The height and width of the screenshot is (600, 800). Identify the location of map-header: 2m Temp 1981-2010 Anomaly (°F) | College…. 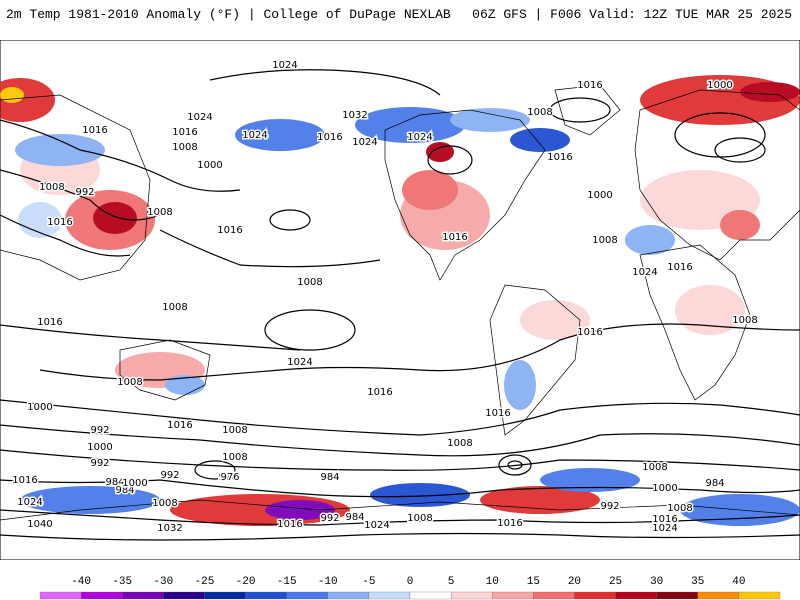
(400, 20).